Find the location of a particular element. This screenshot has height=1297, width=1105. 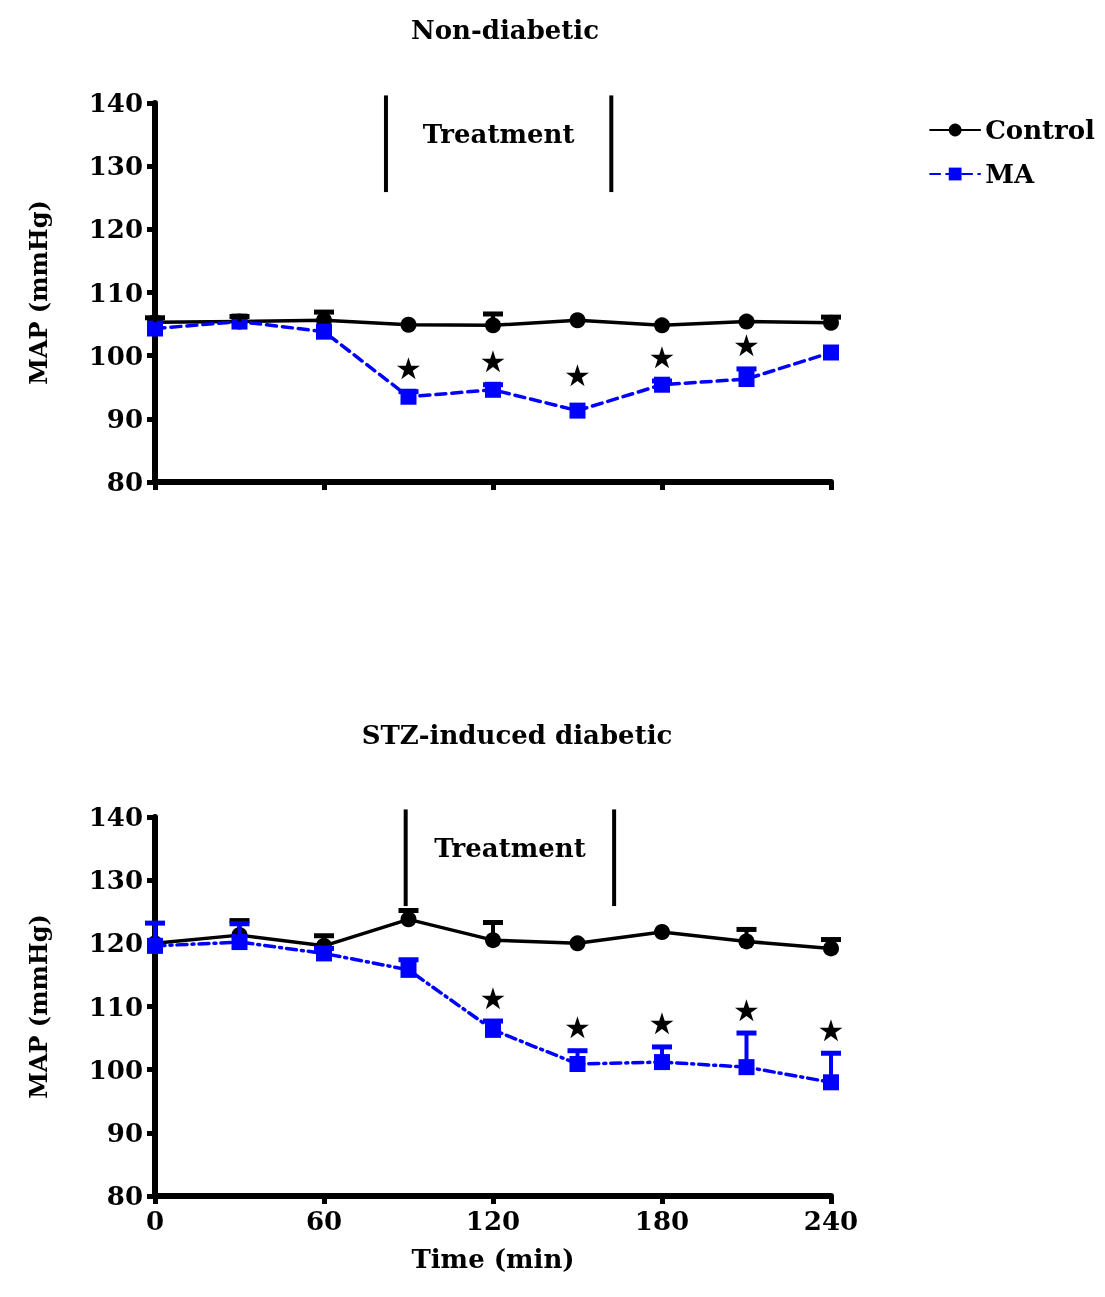

legend-label: Control is located at coordinates (1040, 130).